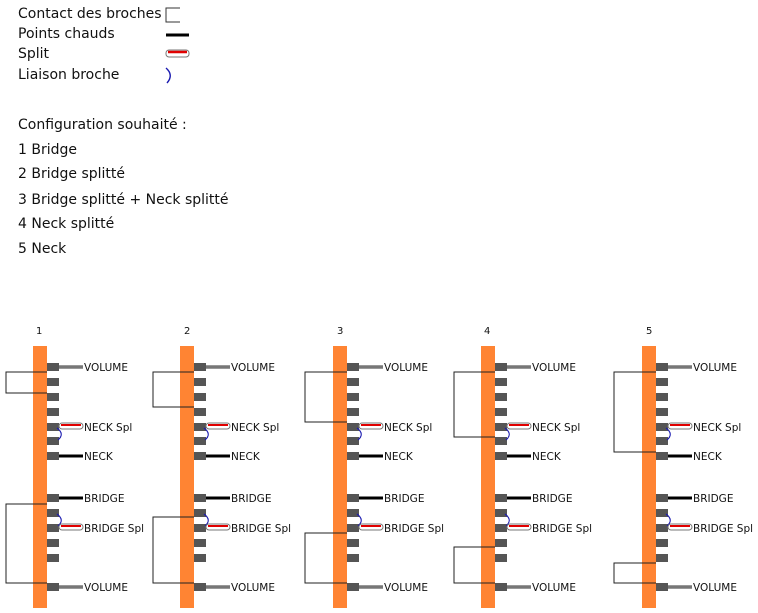  I want to click on contact-symbol-icon, so click(172, 15).